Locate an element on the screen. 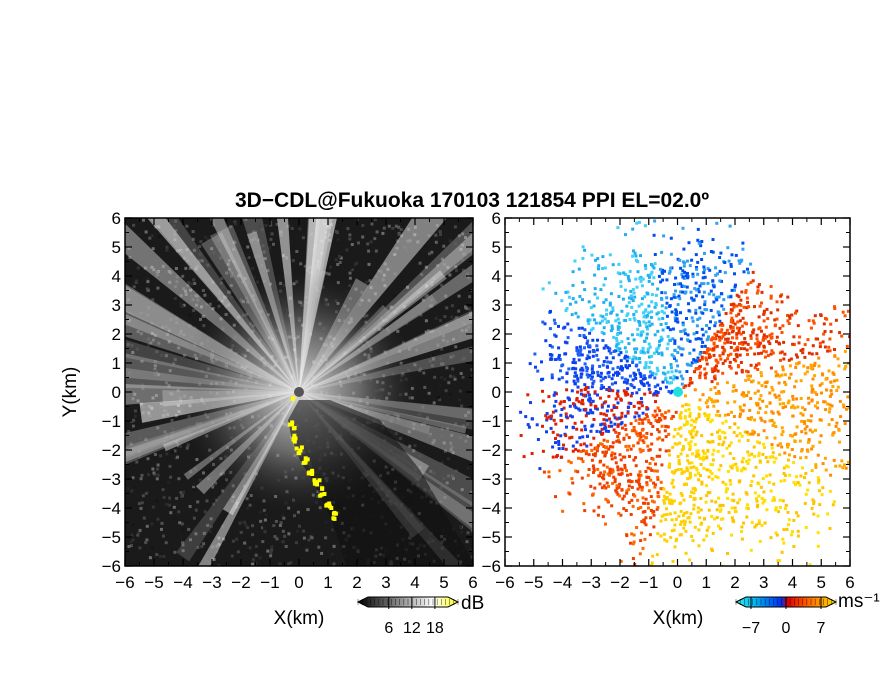 Image resolution: width=880 pixels, height=680 pixels. x-tick-label: 3 is located at coordinates (385, 582).